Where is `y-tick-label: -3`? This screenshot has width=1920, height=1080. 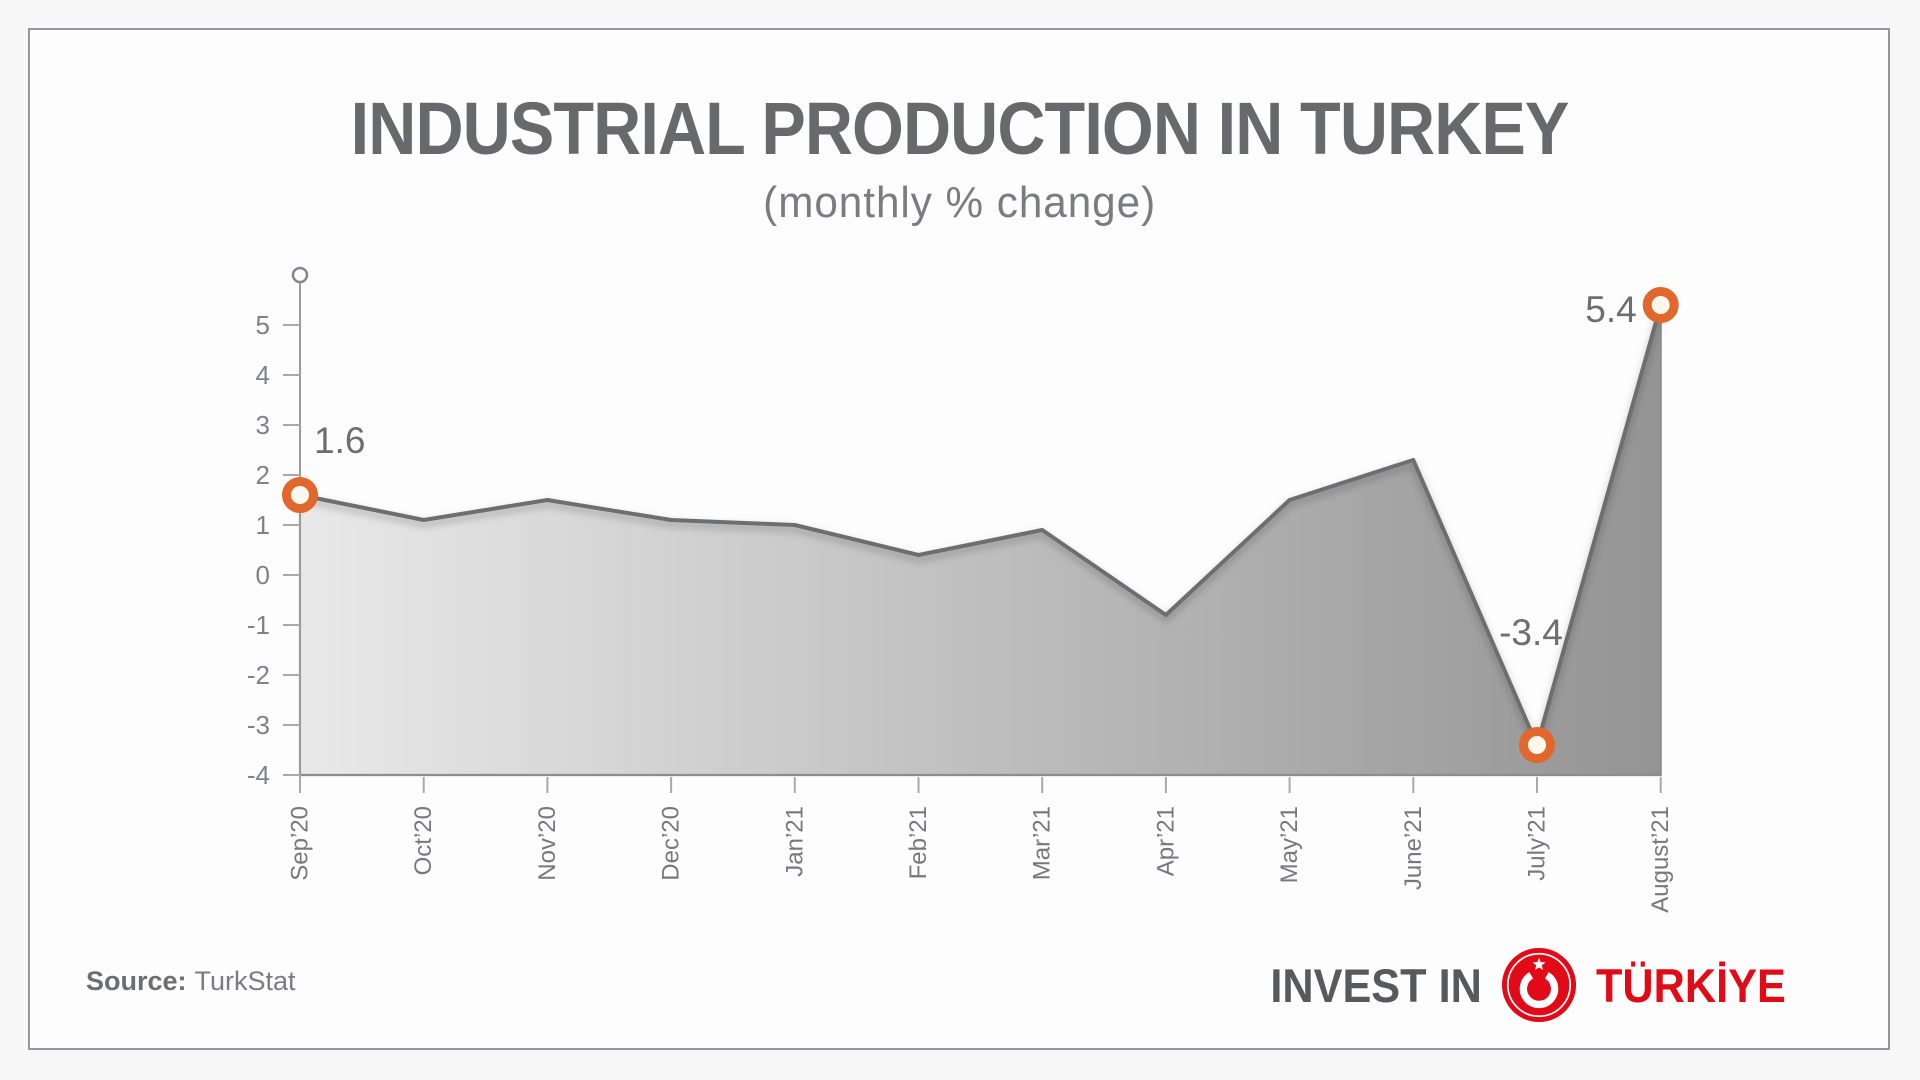
y-tick-label: -3 is located at coordinates (258, 725).